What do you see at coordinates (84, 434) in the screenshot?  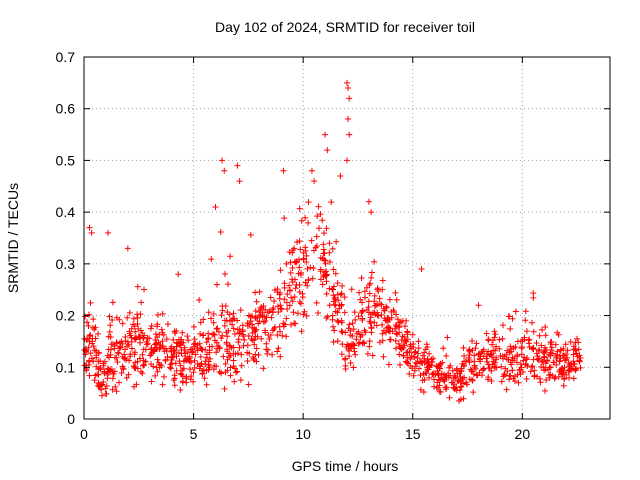 I see `x-tick-label: 0` at bounding box center [84, 434].